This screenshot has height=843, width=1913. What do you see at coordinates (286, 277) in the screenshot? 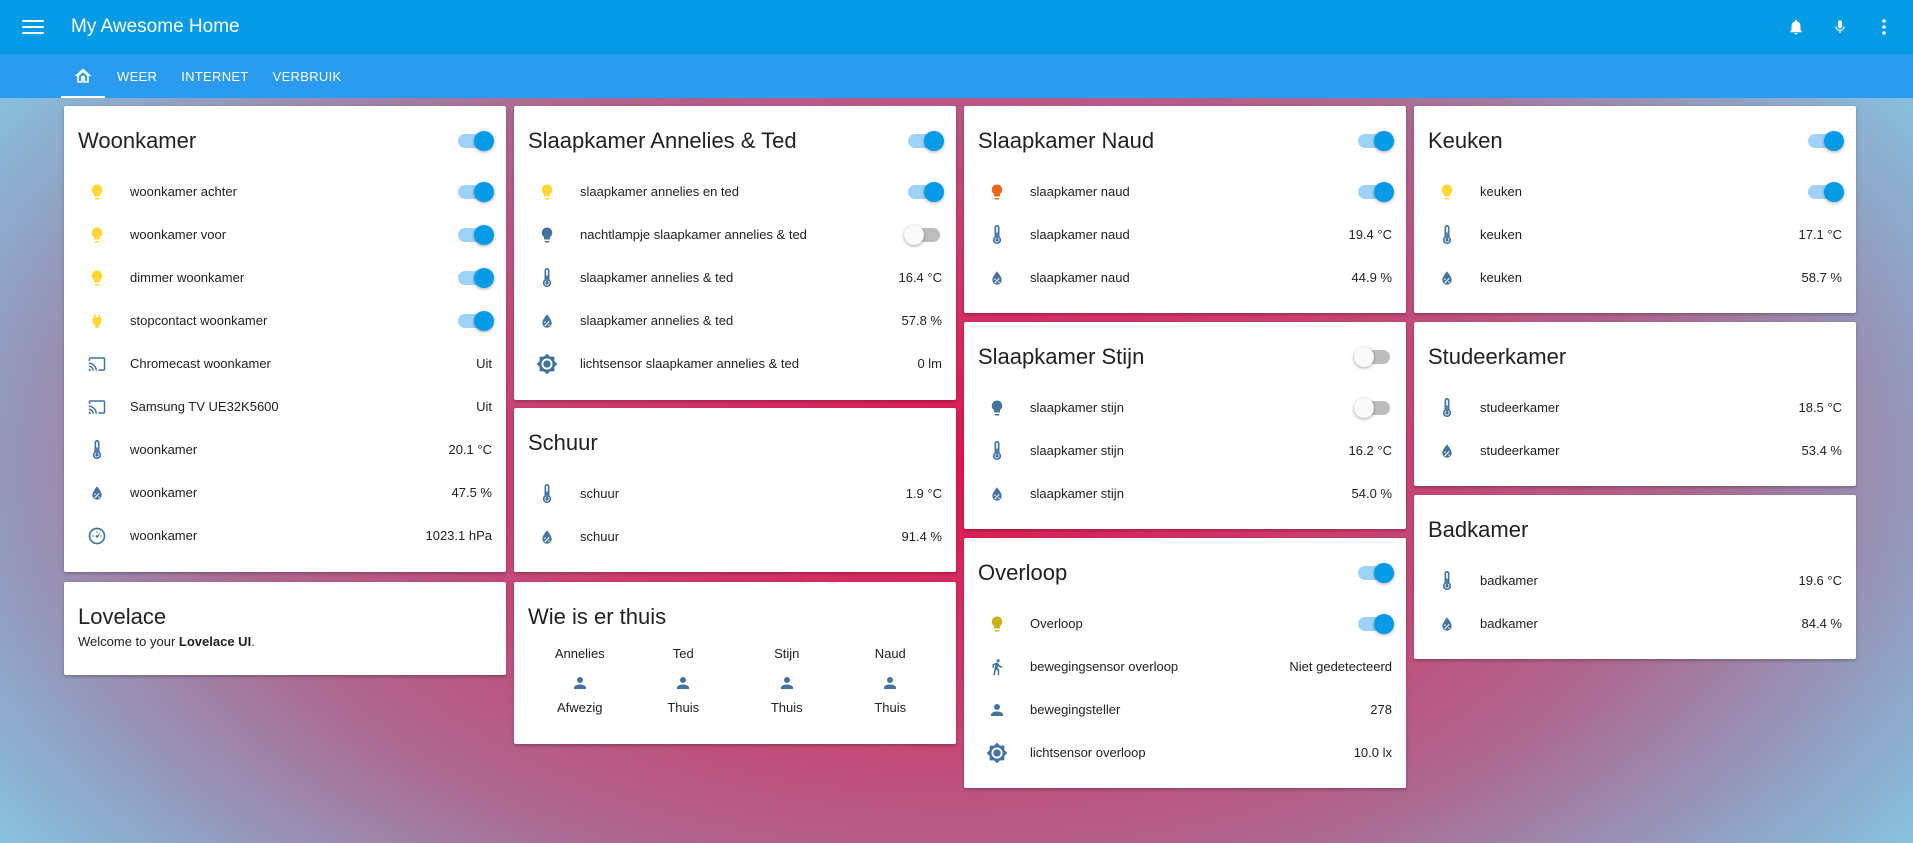
I see `entity-row: dimmer woonkamer` at bounding box center [286, 277].